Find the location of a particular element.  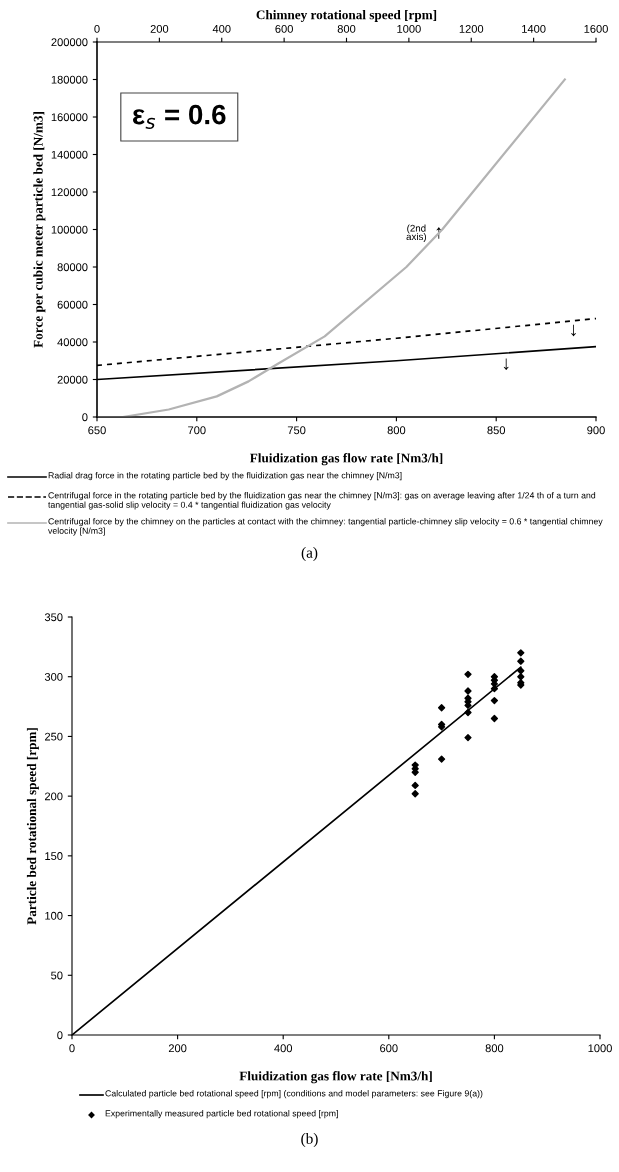

y-tick-label: 100 is located at coordinates (54, 915).